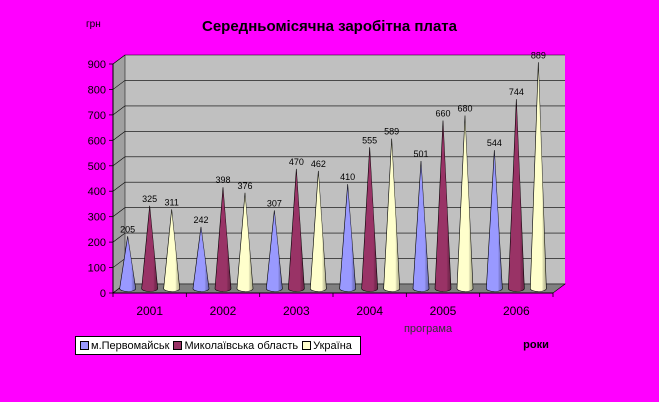 The width and height of the screenshot is (659, 402). What do you see at coordinates (494, 143) in the screenshot?
I see `data-label: 544` at bounding box center [494, 143].